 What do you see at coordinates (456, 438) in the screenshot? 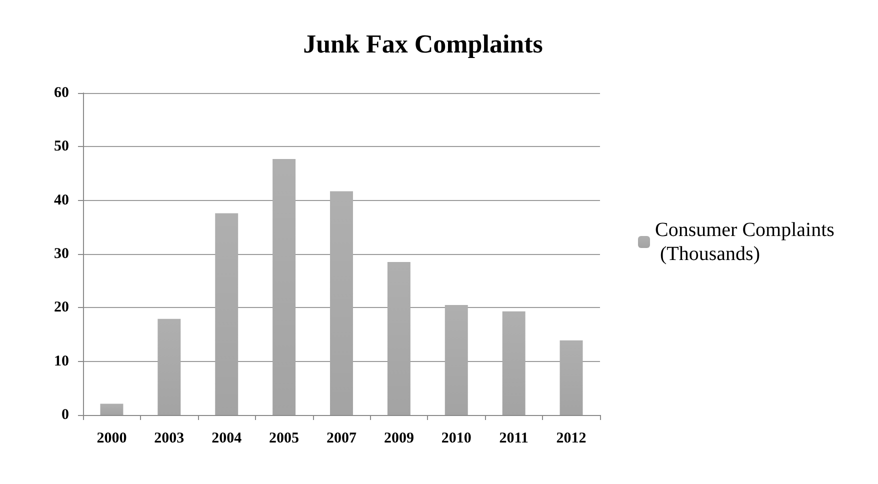
I see `x-tick-label: 2010` at bounding box center [456, 438].